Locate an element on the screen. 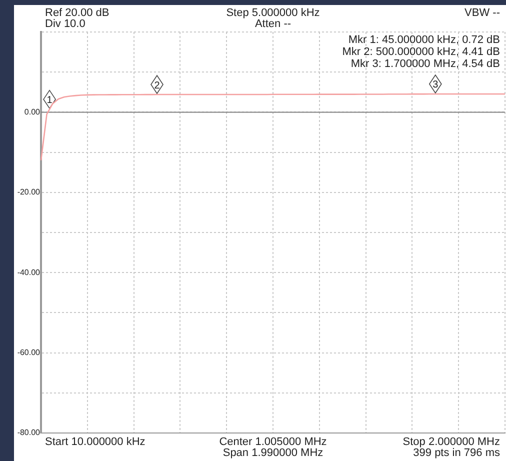 The height and width of the screenshot is (461, 506). chart-title: Ref 20.00 dB is located at coordinates (77, 13).